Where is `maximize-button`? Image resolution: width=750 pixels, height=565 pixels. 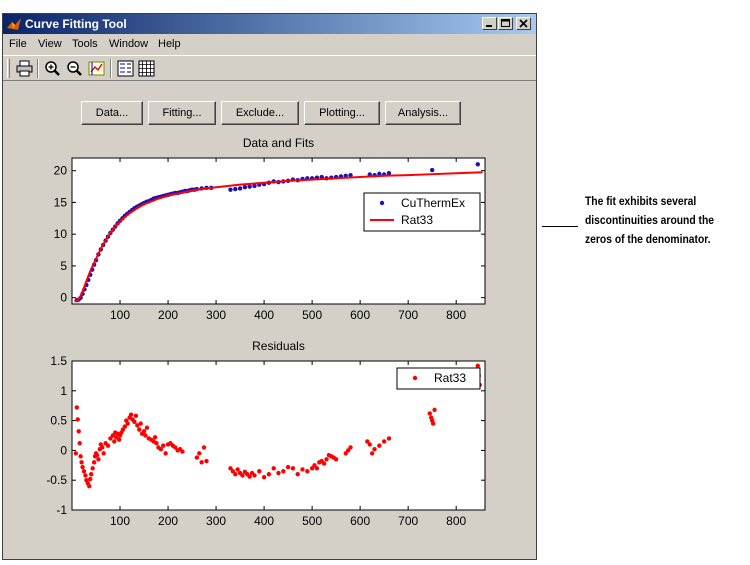 maximize-button is located at coordinates (505, 23).